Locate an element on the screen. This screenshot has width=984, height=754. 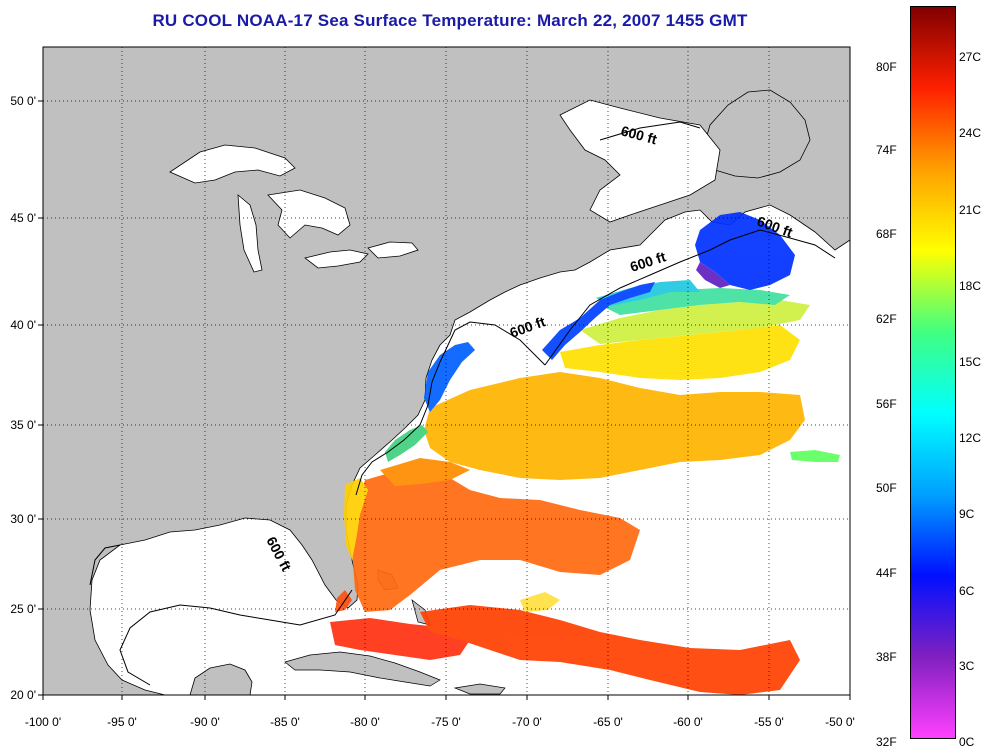
colorbar-c-label: 12C is located at coordinates (970, 438).